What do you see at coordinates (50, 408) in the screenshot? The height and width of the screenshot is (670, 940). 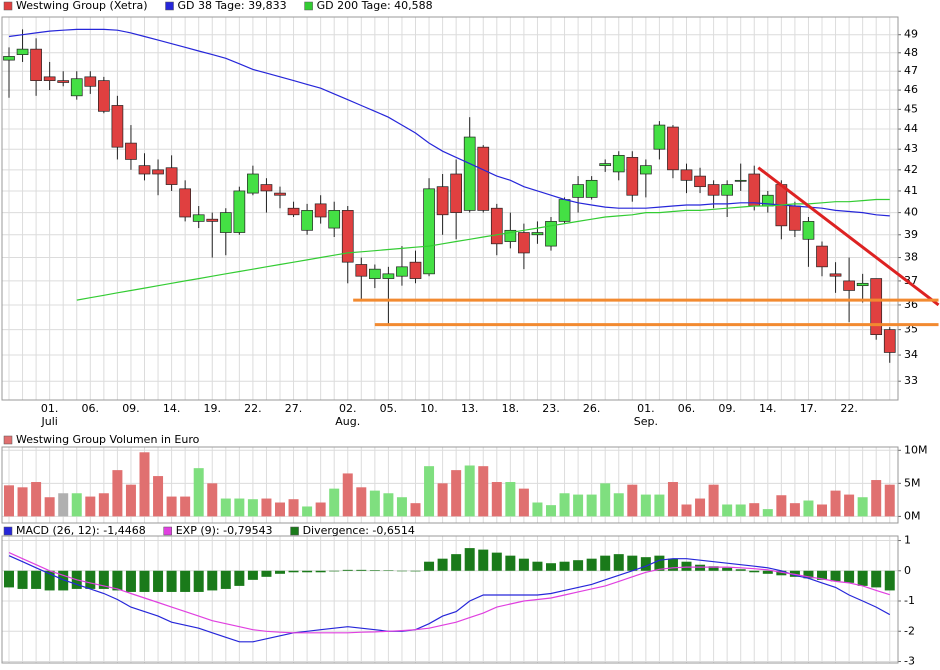 I see `x-tick-label: 01.` at bounding box center [50, 408].